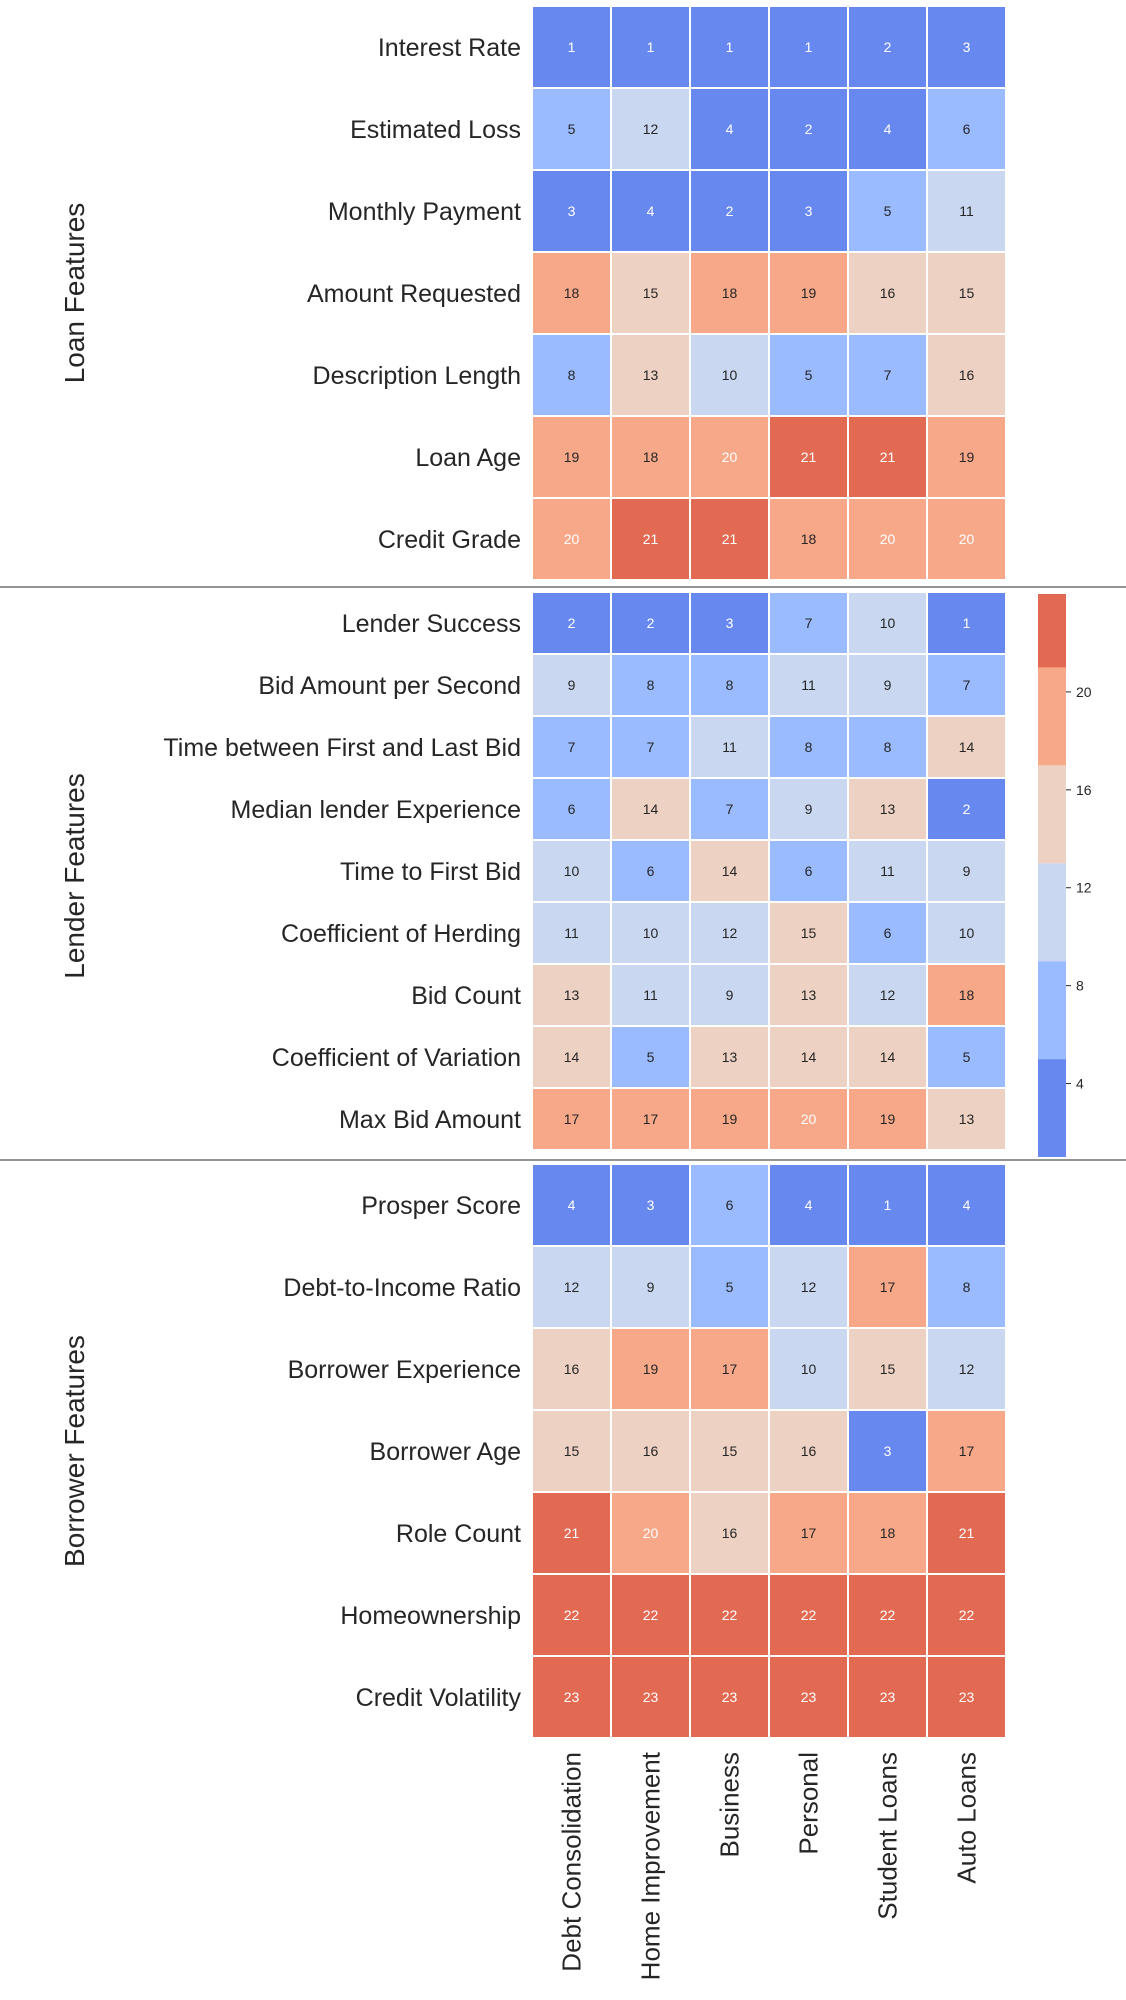 This screenshot has height=2000, width=1126. What do you see at coordinates (808, 47) in the screenshot?
I see `cell-interest-rate-personal` at bounding box center [808, 47].